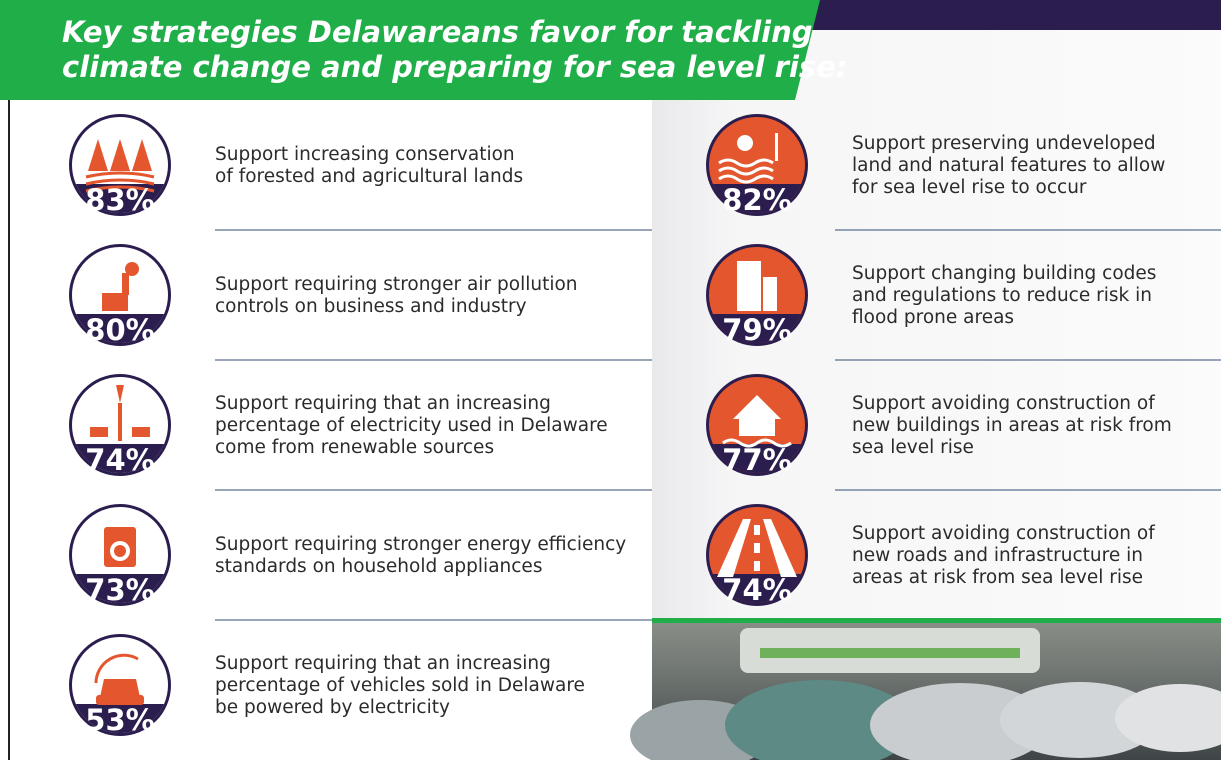 This screenshot has height=760, width=1221. I want to click on percent: 53%, so click(119, 720).